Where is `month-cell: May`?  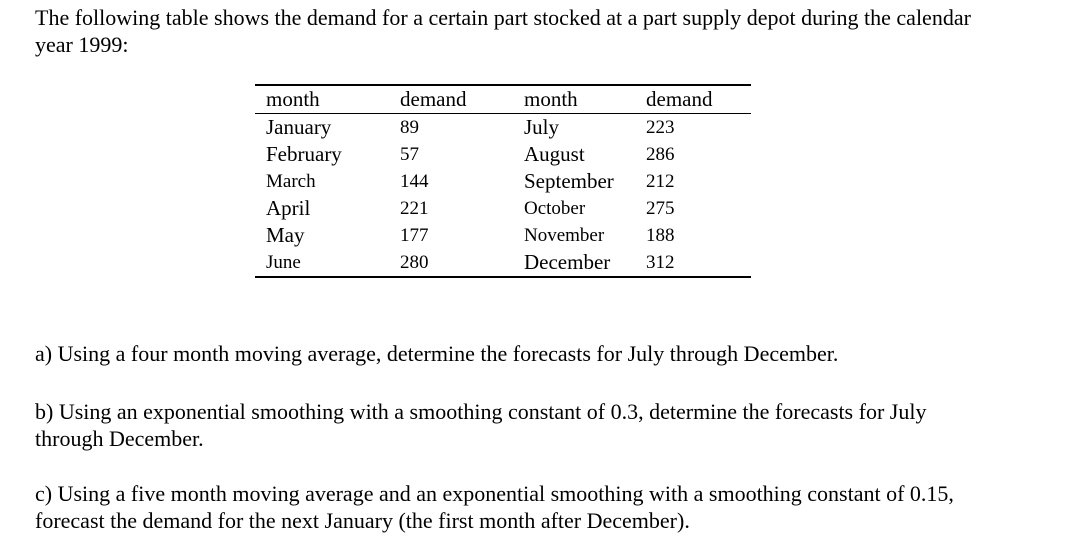
month-cell: May is located at coordinates (285, 235).